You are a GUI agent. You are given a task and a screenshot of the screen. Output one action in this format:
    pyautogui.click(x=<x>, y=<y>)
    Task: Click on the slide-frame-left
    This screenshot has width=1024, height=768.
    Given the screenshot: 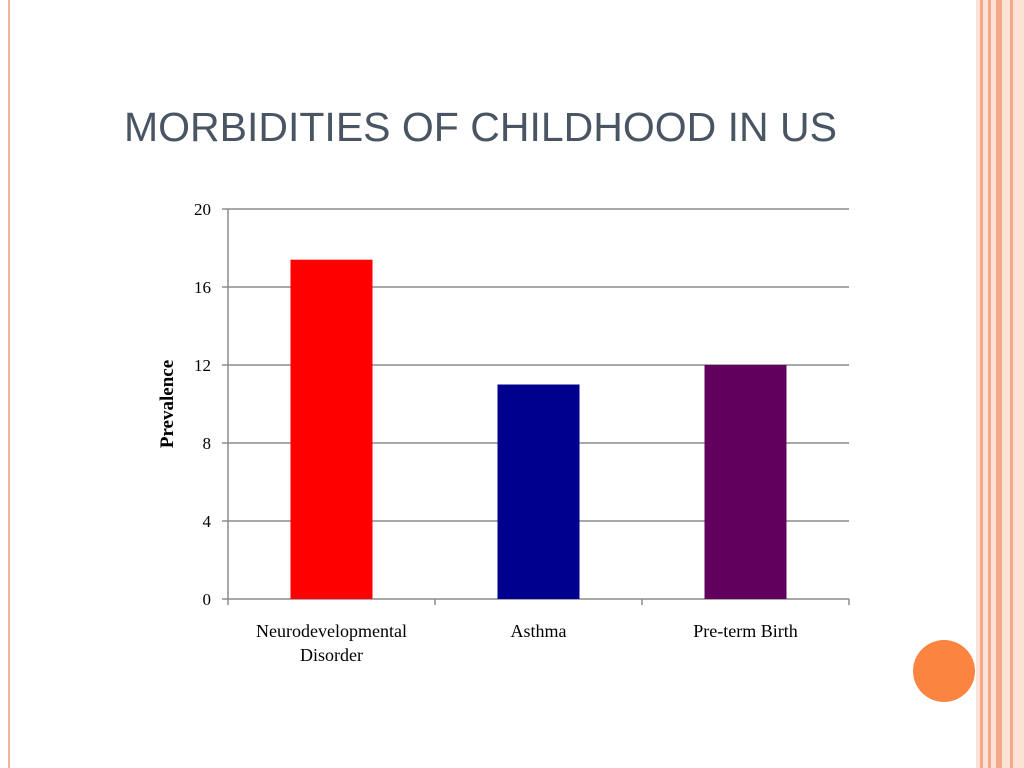 What is the action you would take?
    pyautogui.click(x=5, y=384)
    